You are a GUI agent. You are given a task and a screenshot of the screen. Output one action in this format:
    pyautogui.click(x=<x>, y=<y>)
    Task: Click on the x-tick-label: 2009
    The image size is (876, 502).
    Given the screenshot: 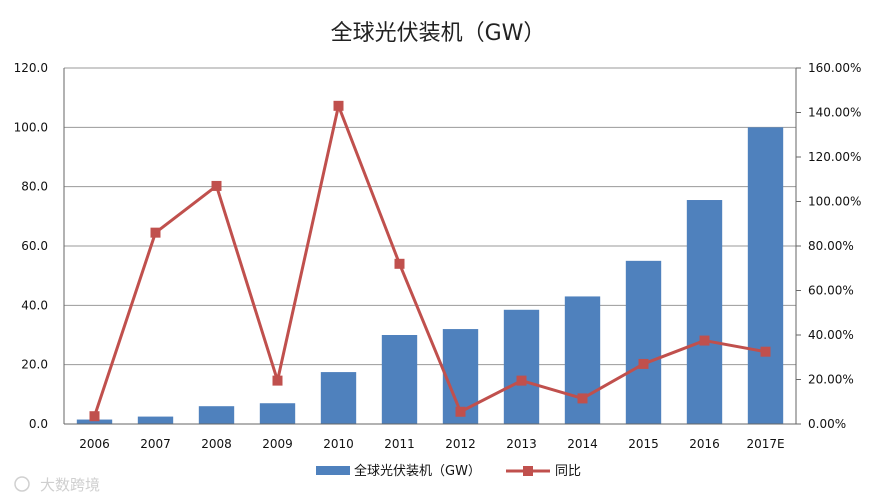 What is the action you would take?
    pyautogui.click(x=277, y=444)
    